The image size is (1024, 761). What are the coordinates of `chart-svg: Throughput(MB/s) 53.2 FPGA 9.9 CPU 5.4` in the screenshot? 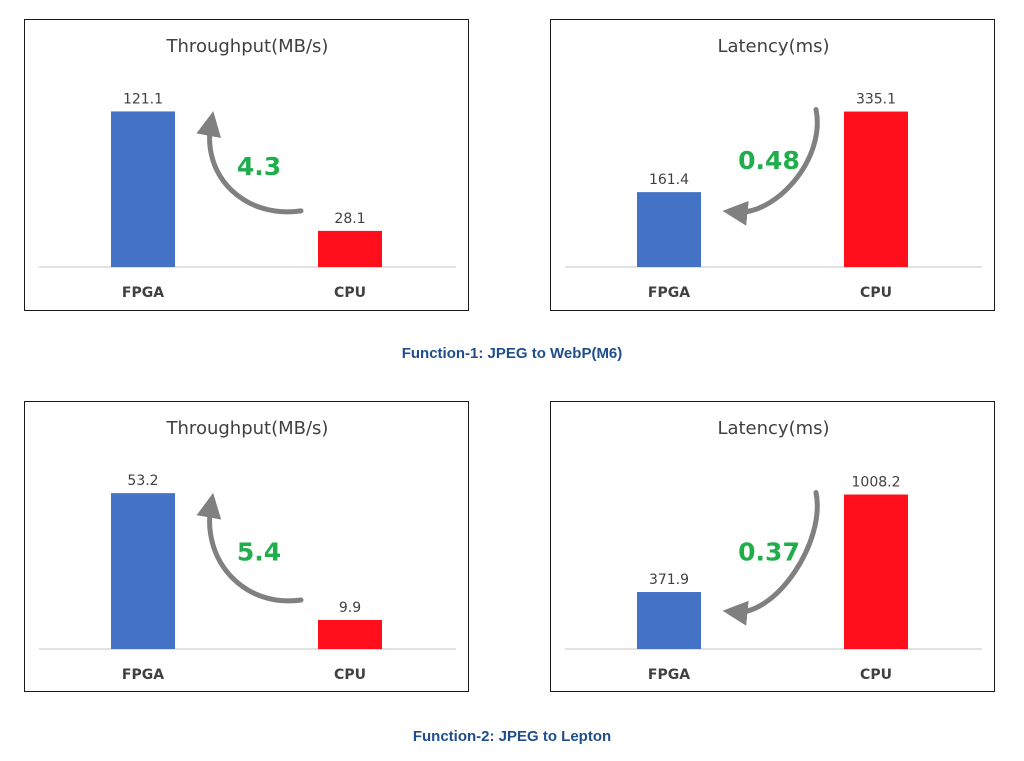 It's located at (247, 550).